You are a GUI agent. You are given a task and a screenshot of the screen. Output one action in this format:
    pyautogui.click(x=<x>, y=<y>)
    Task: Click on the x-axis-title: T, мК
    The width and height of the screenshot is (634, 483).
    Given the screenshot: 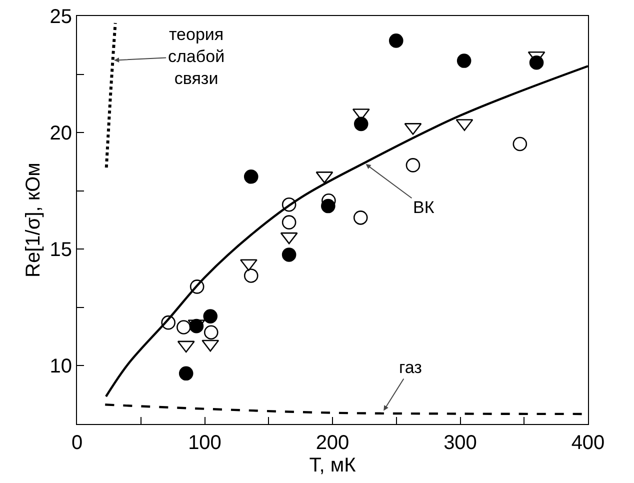 What is the action you would take?
    pyautogui.click(x=332, y=465)
    